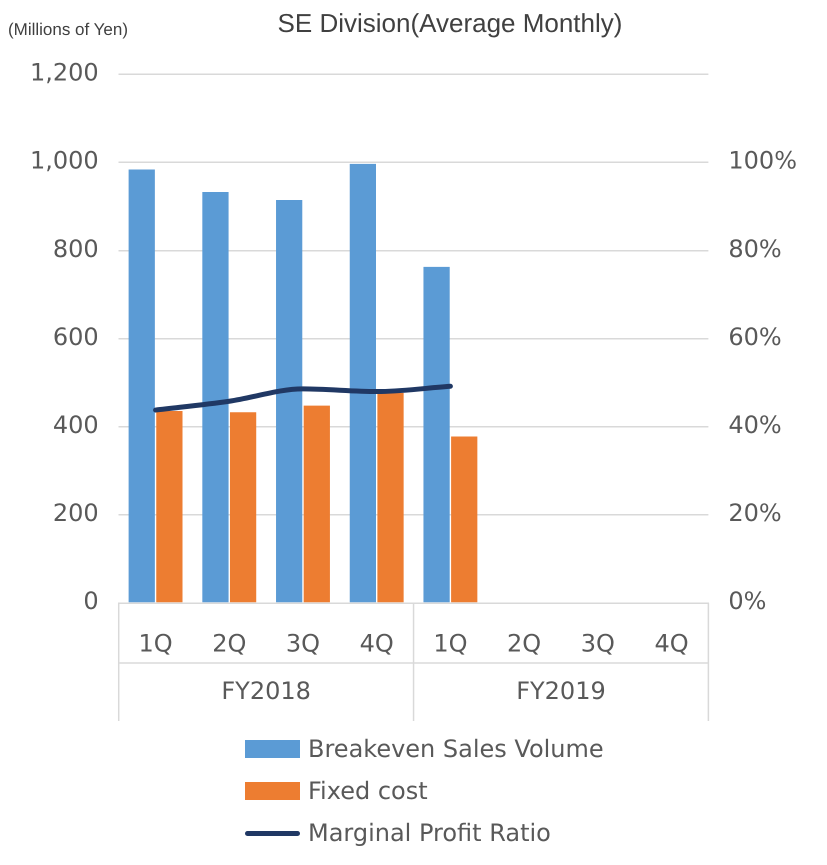 This screenshot has height=865, width=827. I want to click on legend-label: Marginal Profit Ratio, so click(429, 833).